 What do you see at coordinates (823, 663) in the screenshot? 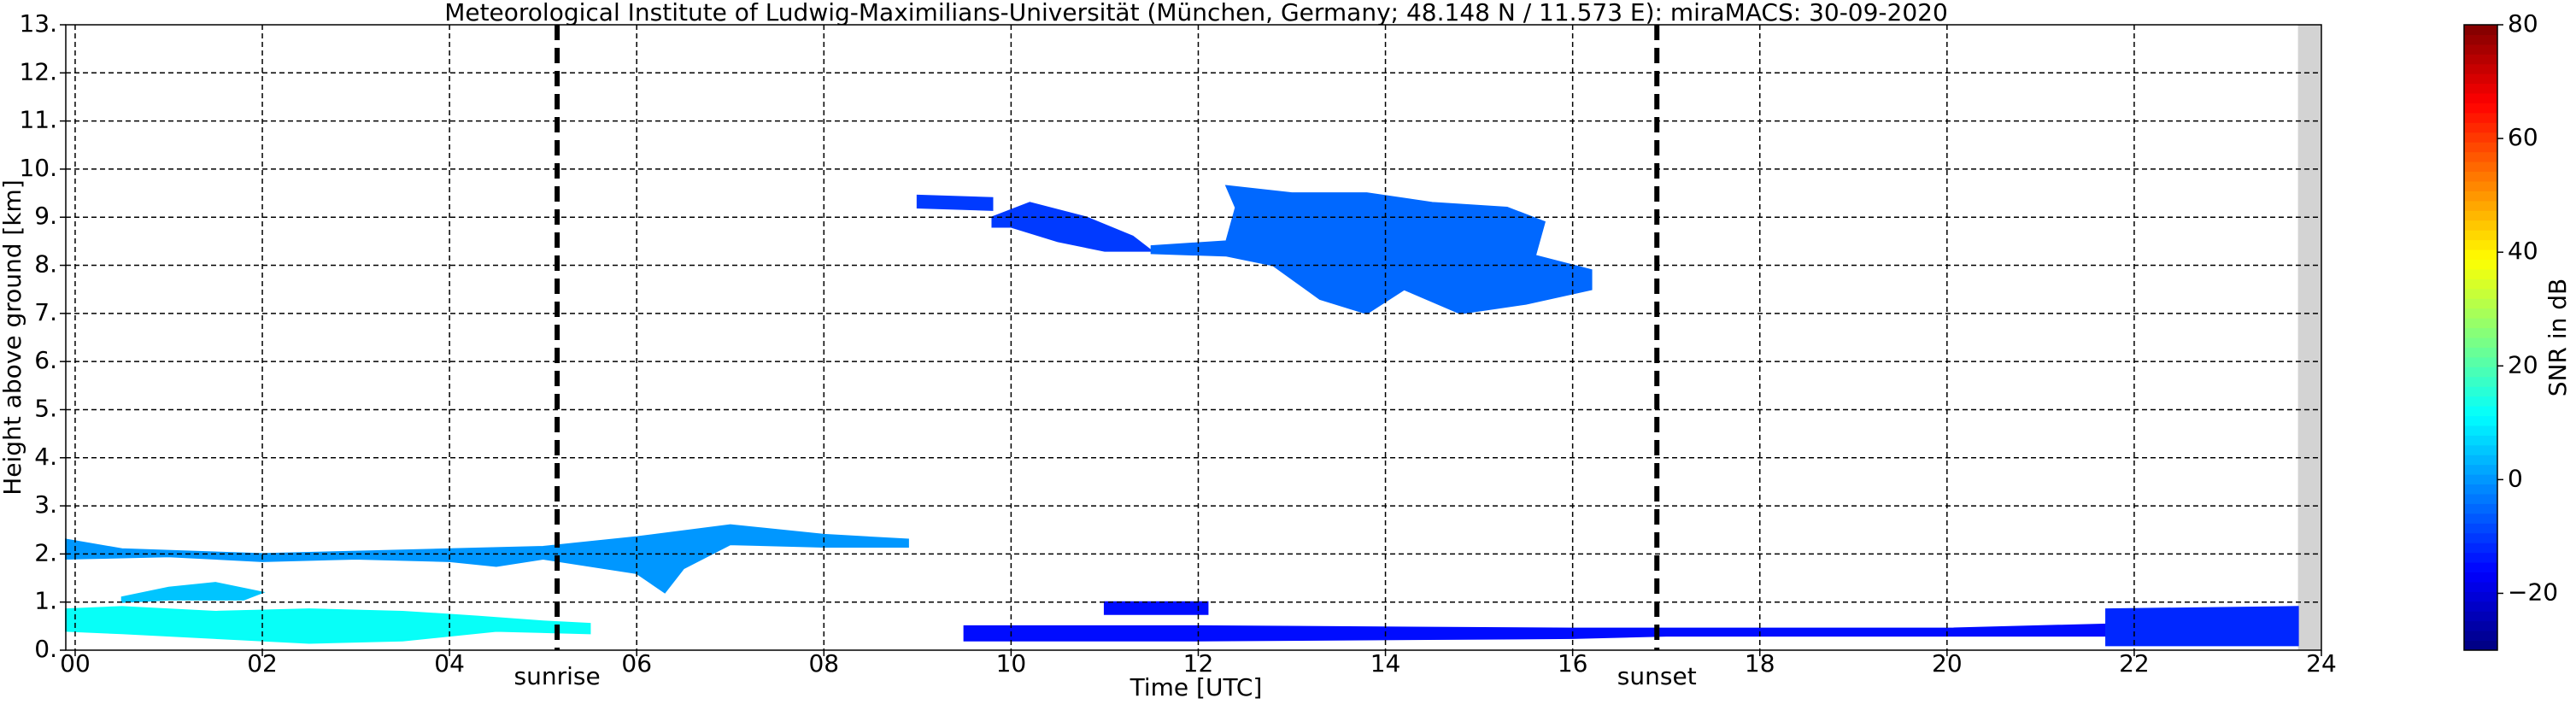
I see `x-tick-label: 08` at bounding box center [823, 663].